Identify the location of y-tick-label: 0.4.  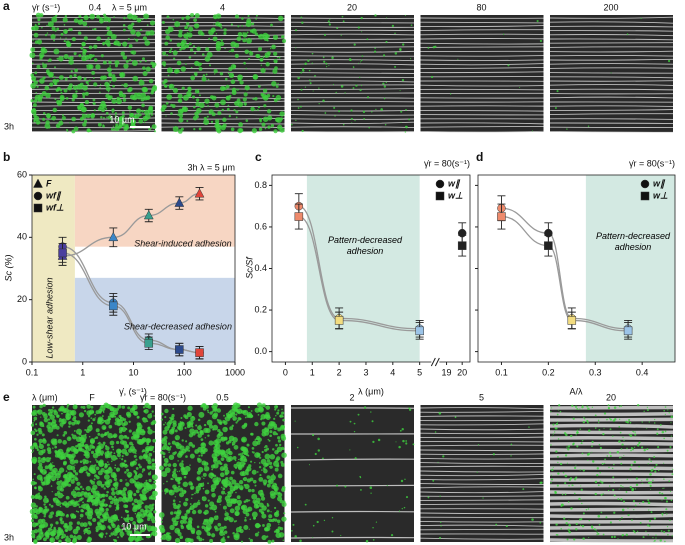
(260, 268).